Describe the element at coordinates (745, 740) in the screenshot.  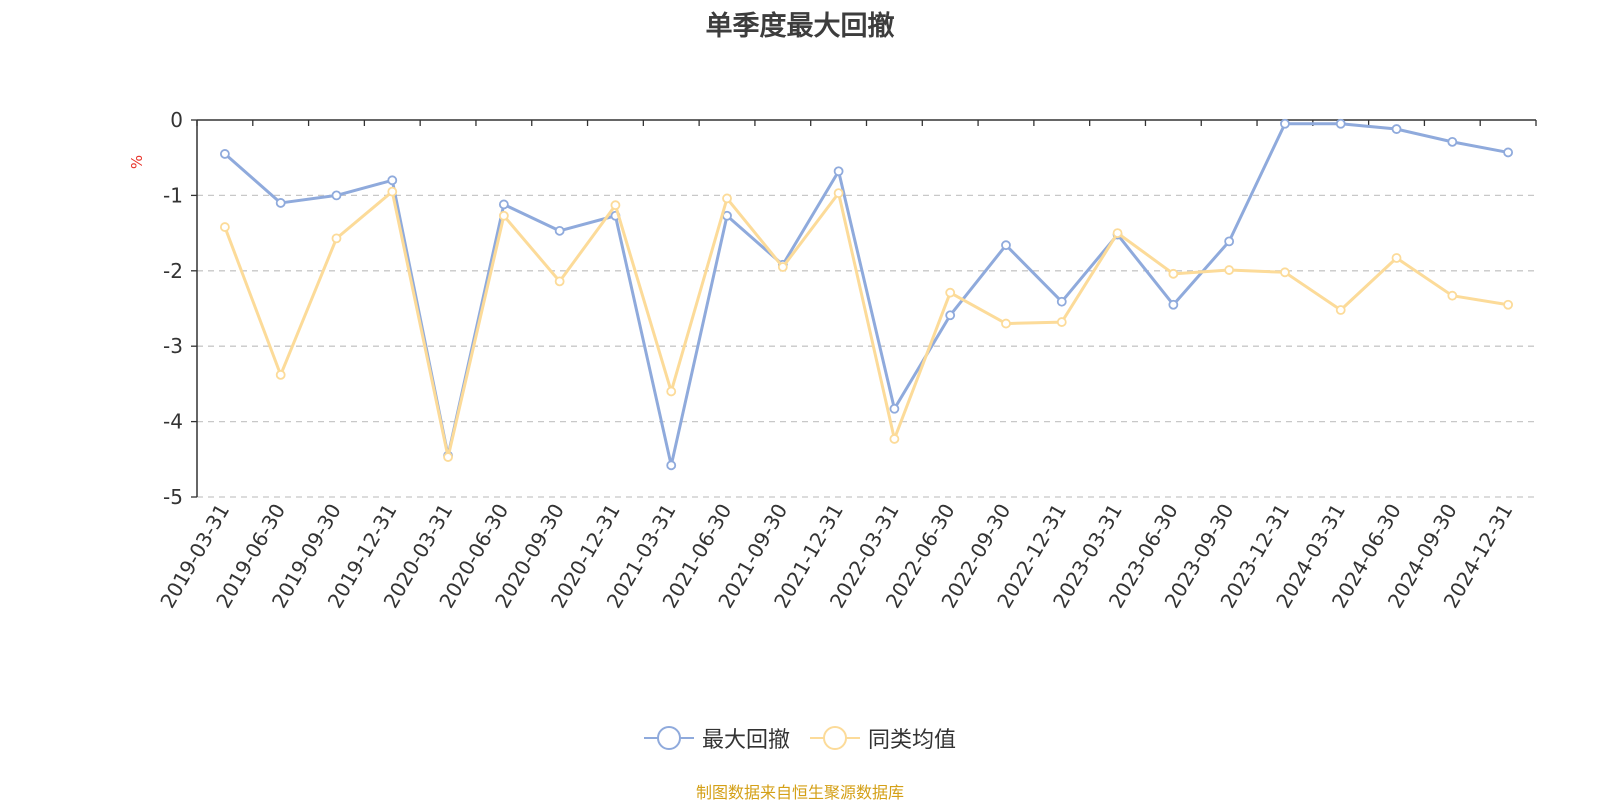
I see `legend-label: 最大回撤` at that location.